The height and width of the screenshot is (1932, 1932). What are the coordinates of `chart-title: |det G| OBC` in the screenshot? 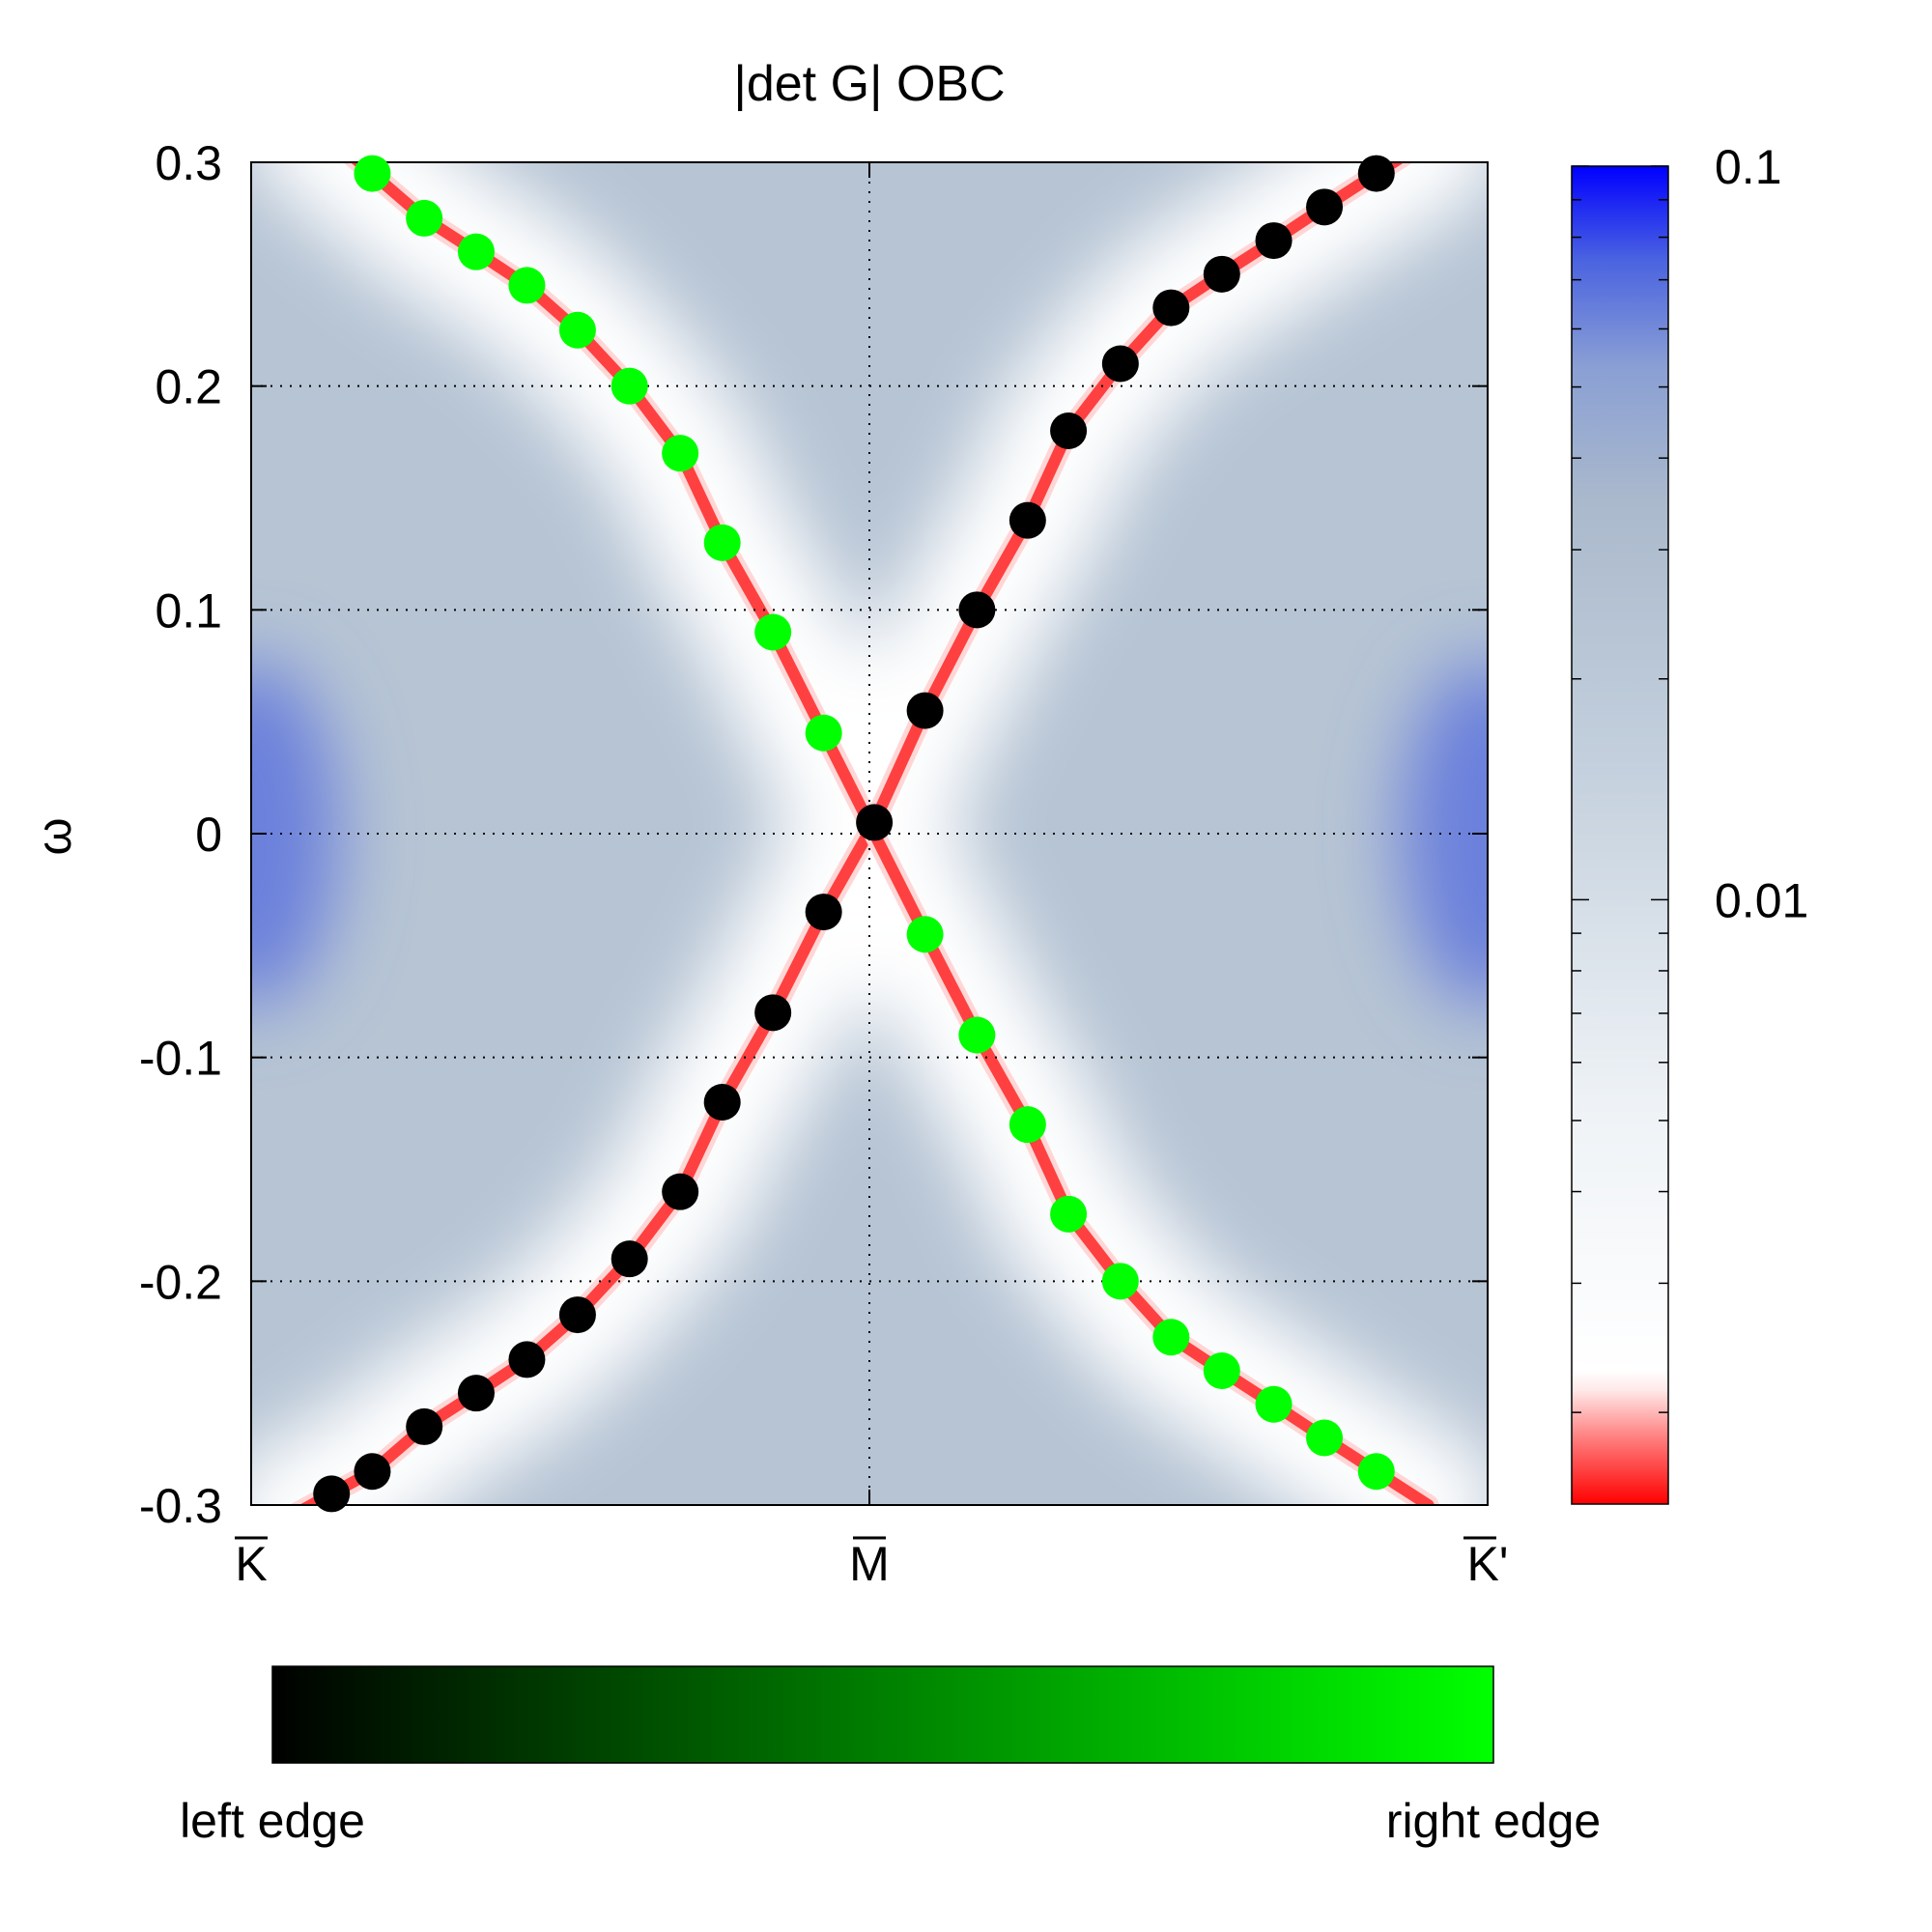 It's located at (869, 84).